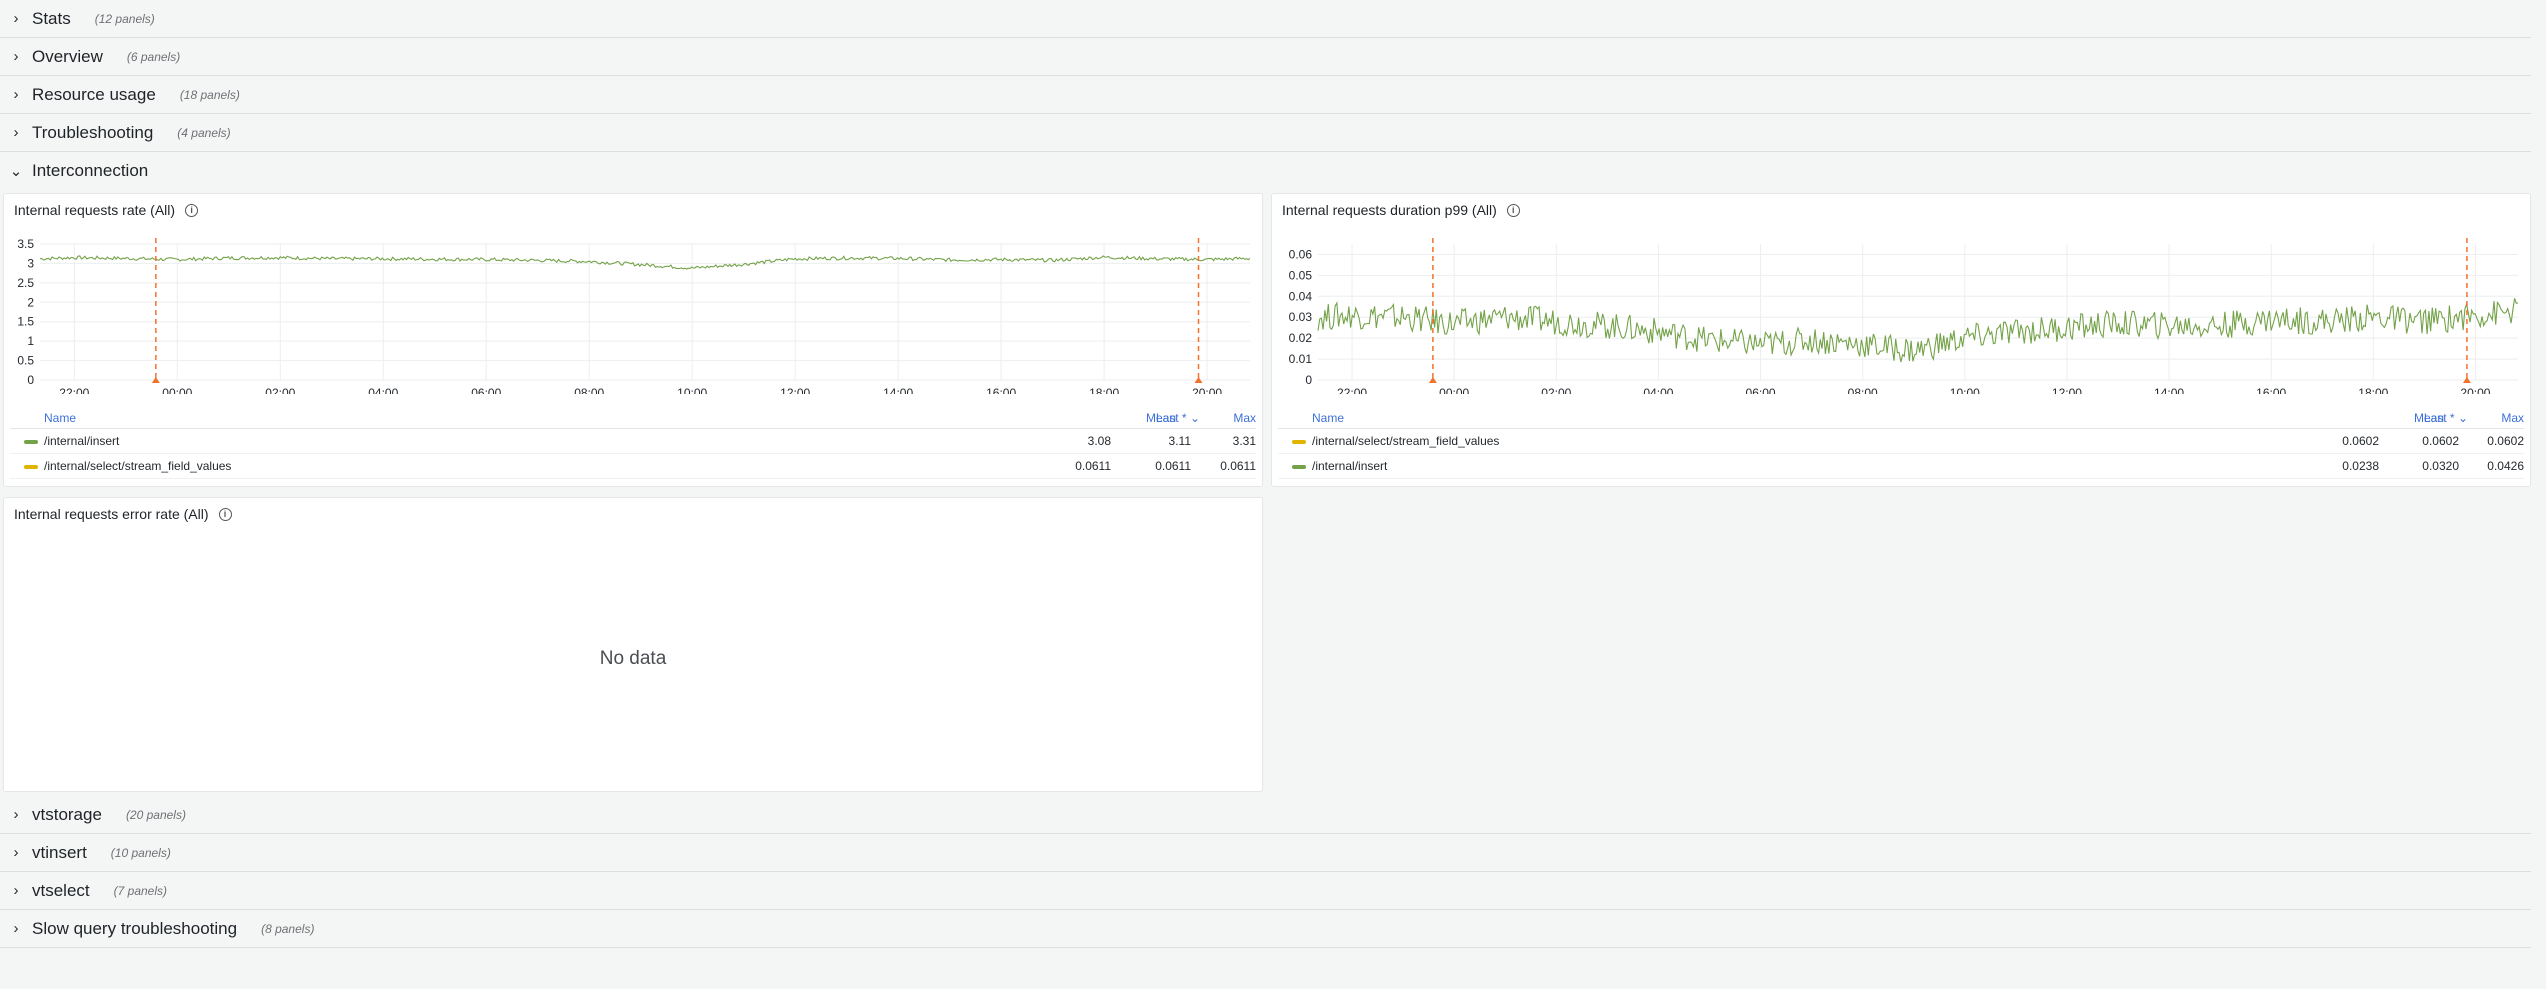 This screenshot has height=989, width=2546. I want to click on y-tick-label: 2, so click(30, 302).